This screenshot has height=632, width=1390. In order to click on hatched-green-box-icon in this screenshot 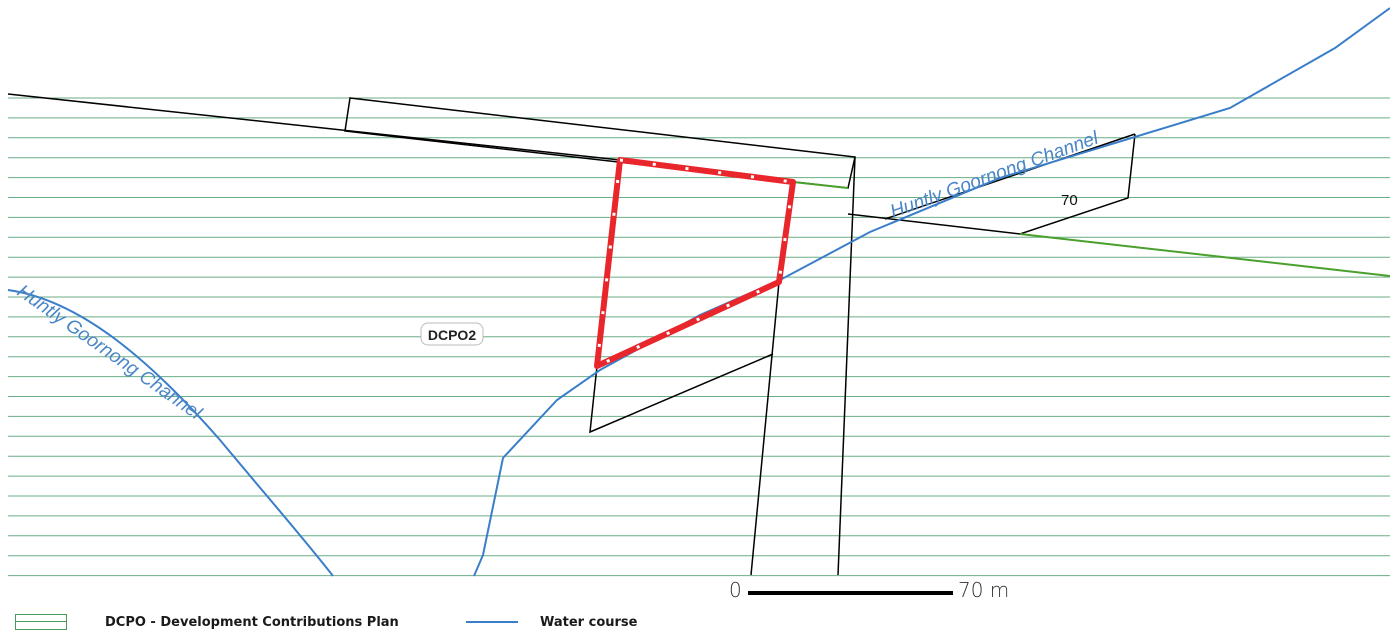, I will do `click(41, 622)`.